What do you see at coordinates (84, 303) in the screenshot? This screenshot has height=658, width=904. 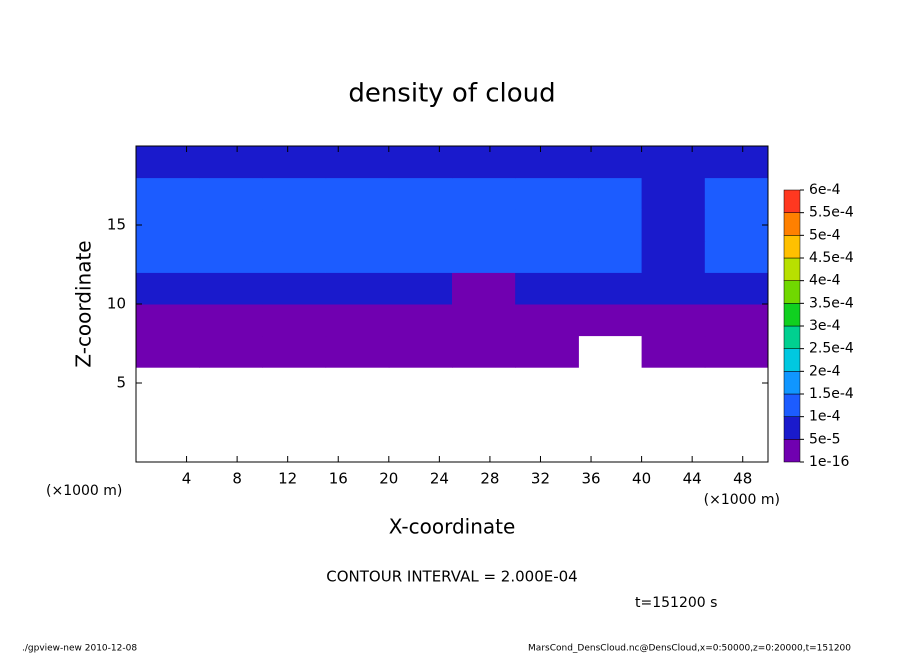 I see `y-axis-label: Z-coordinate` at bounding box center [84, 303].